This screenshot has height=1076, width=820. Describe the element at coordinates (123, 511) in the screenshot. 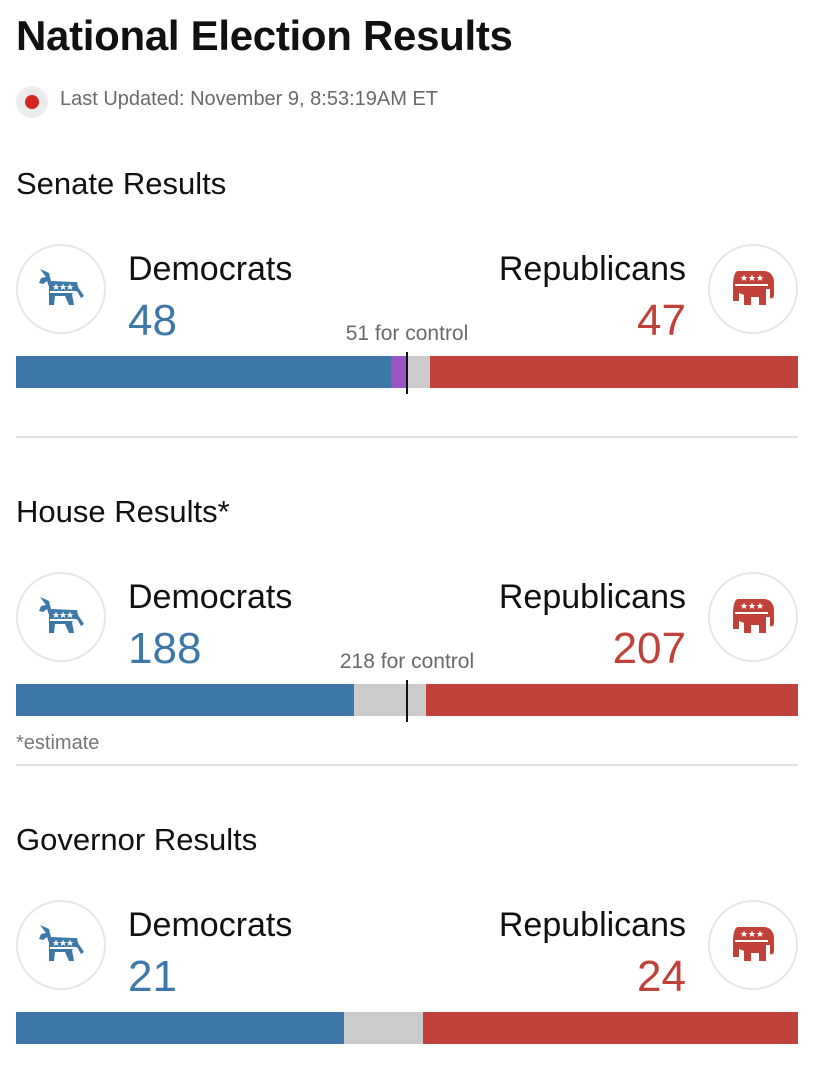

I see `section-title: House Results*` at that location.